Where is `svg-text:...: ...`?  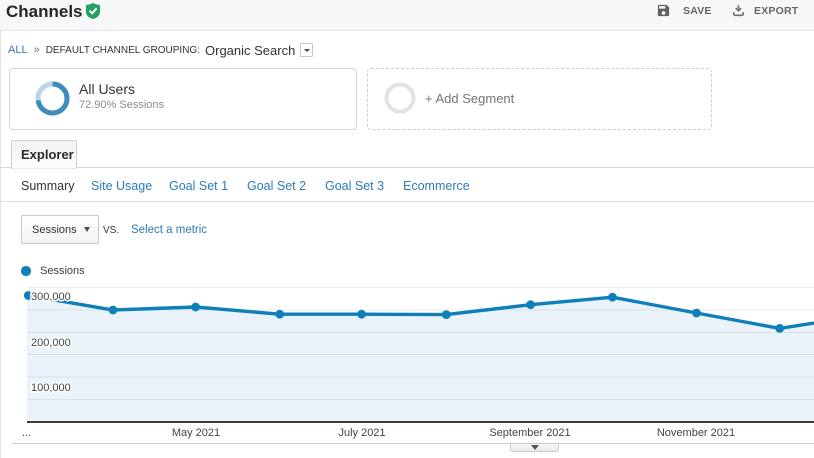
svg-text:...: ... is located at coordinates (26, 433).